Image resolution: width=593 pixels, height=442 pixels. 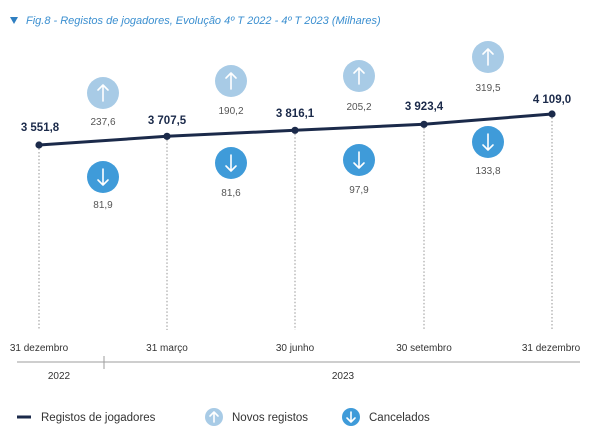 What do you see at coordinates (270, 418) in the screenshot?
I see `legend-label: Novos registos` at bounding box center [270, 418].